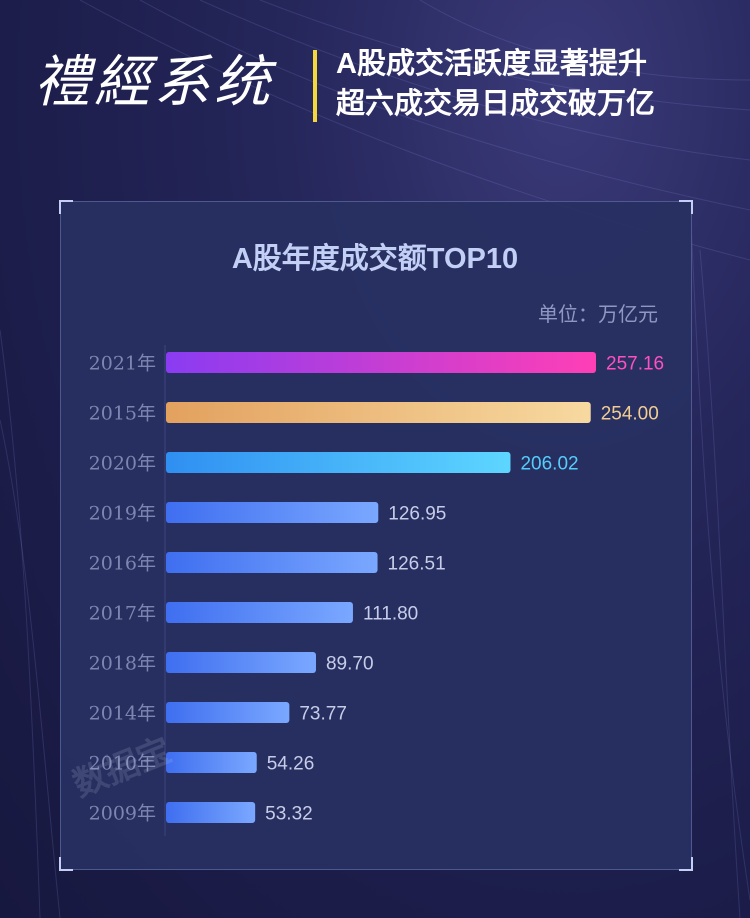 This screenshot has width=750, height=918. What do you see at coordinates (630, 414) in the screenshot?
I see `value-label: 254.00` at bounding box center [630, 414].